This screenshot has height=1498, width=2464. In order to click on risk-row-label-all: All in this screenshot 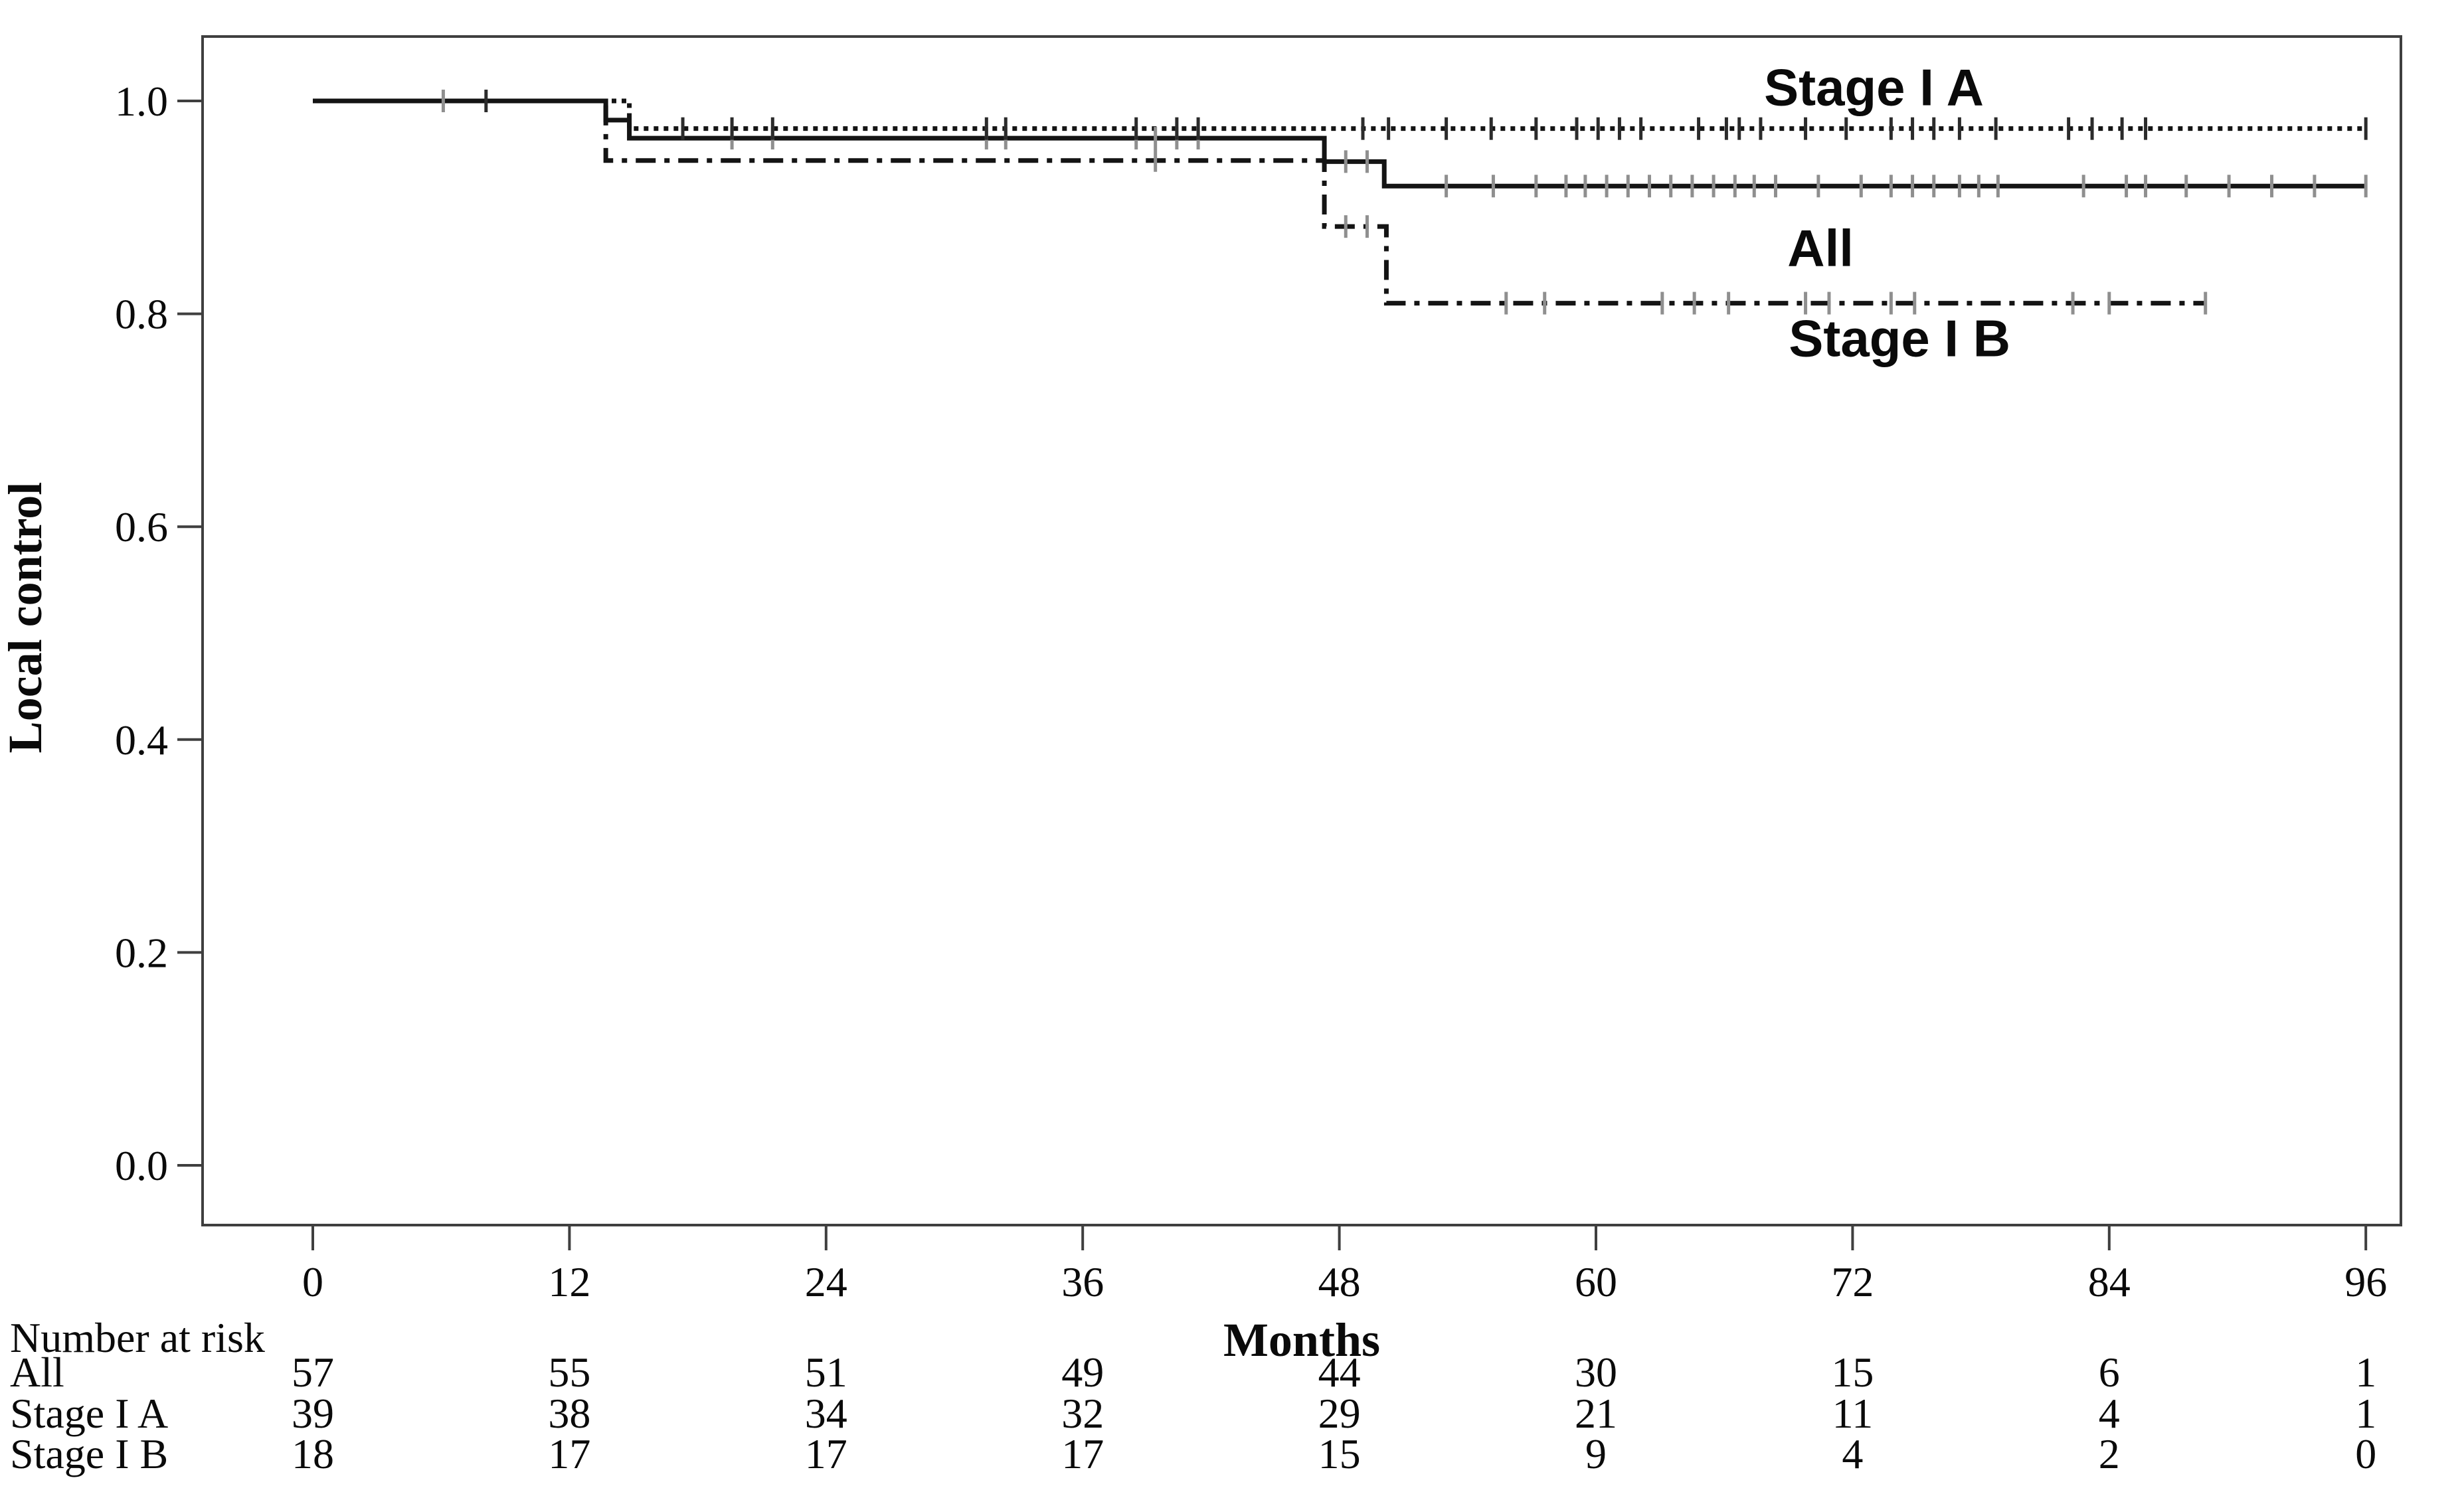, I will do `click(37, 1373)`.